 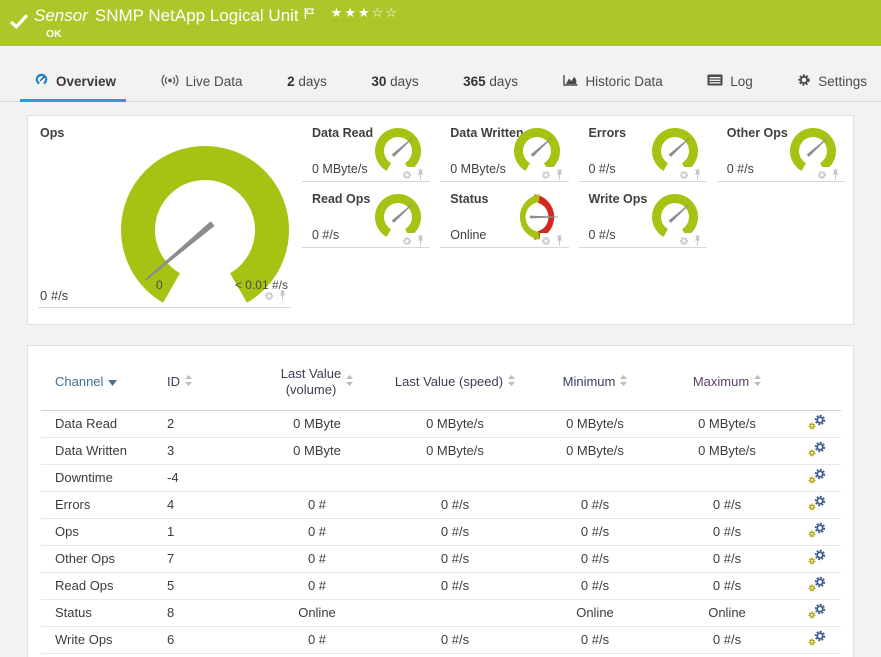 I want to click on column-header-minimum: Minimum, so click(x=595, y=378).